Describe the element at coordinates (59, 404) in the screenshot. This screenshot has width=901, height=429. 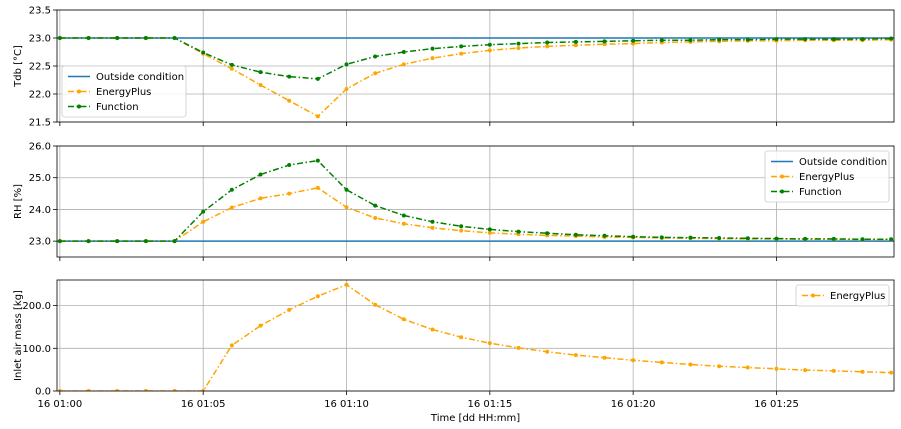
I see `x-tick-label: 16 01:00` at that location.